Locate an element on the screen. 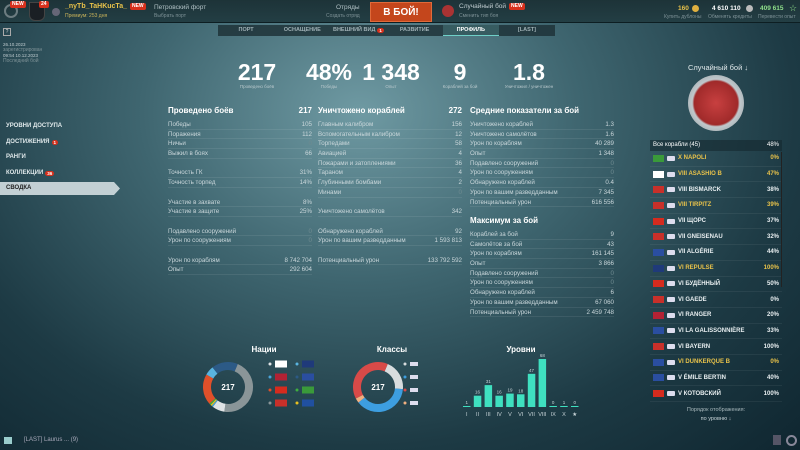 This screenshot has width=800, height=450. stat-value: 67 060 is located at coordinates (604, 302).